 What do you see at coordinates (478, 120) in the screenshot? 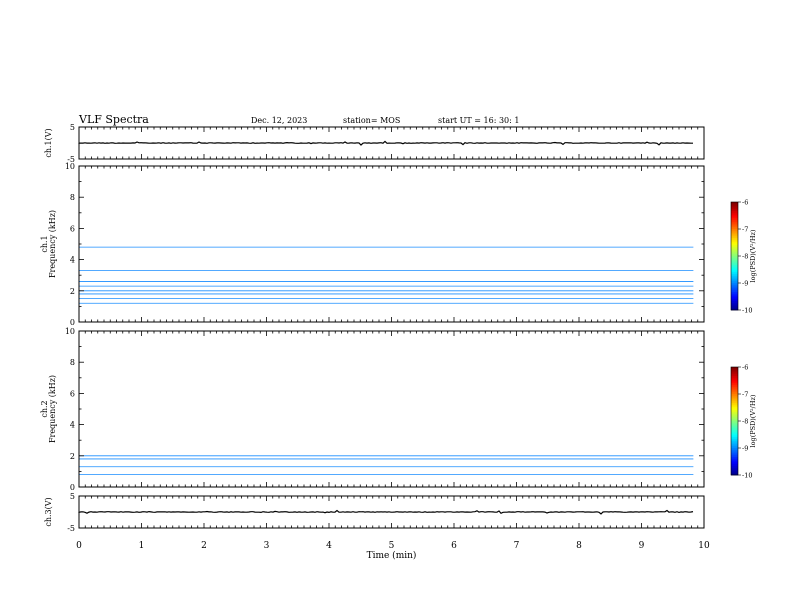
I see `start-time-label: start UT = 16: 30: 1` at bounding box center [478, 120].